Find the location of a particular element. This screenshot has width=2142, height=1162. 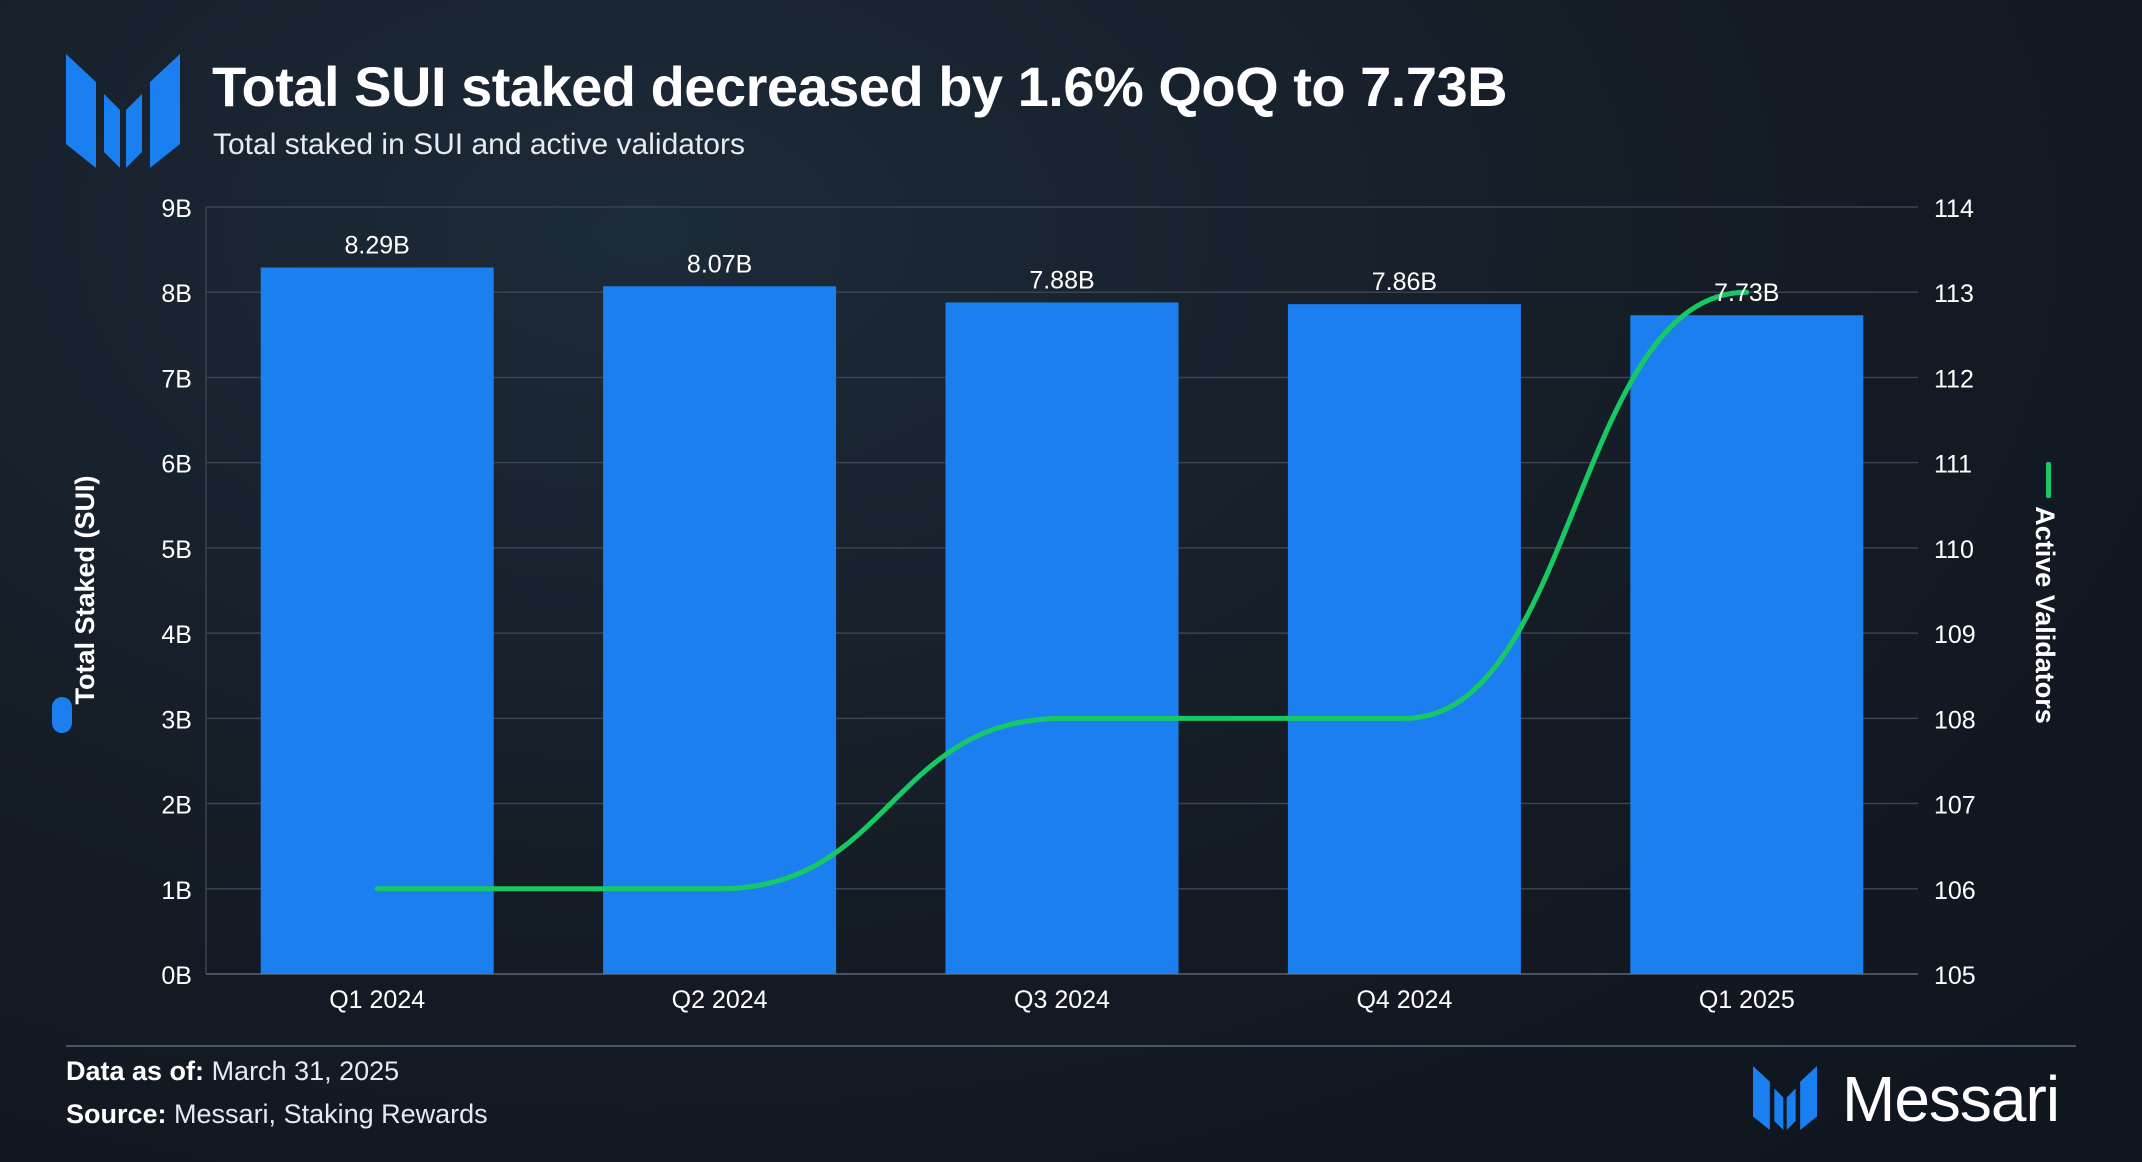

source-label: Source: is located at coordinates (116, 1114).